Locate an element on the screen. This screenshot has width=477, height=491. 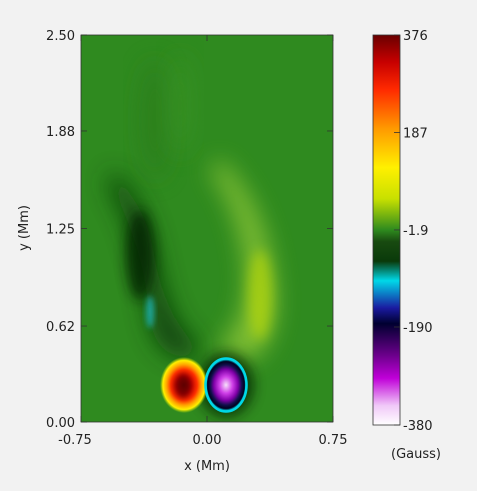
y-axis-label: y (Mm) is located at coordinates (24, 228).